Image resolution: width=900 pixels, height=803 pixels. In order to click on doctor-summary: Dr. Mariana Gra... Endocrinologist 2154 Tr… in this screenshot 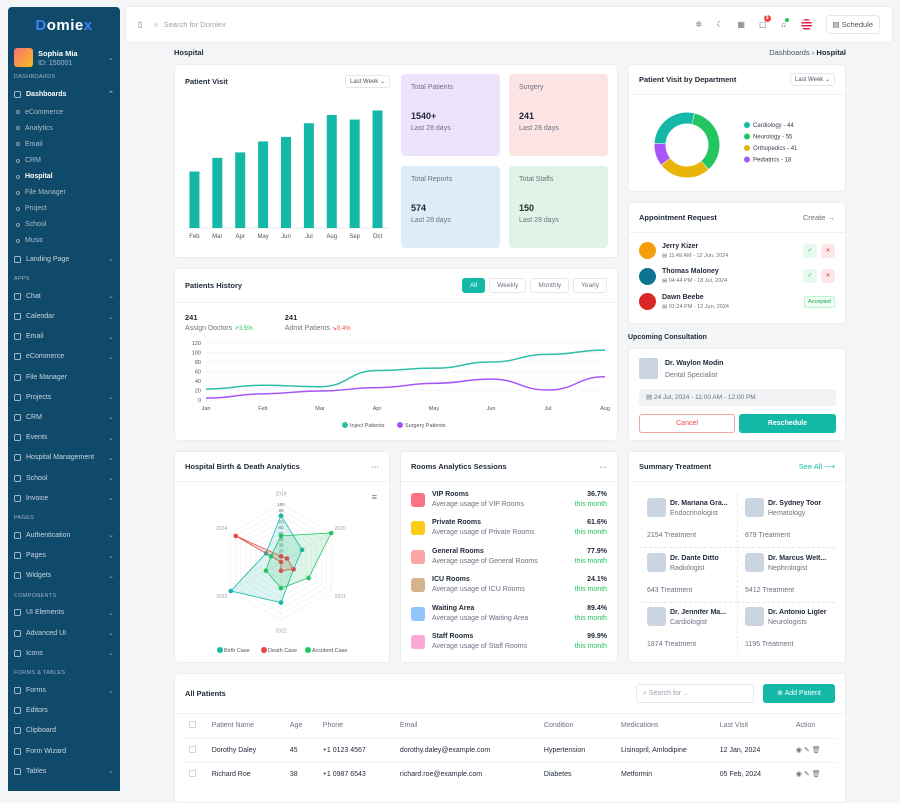, I will do `click(692, 525)`.